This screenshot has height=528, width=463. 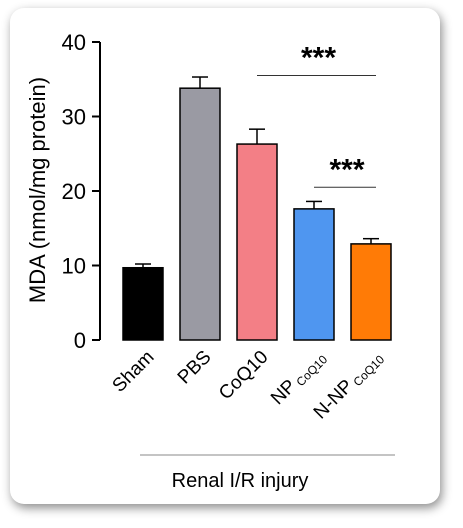 I want to click on x-category-label: CoQ10, so click(x=243, y=375).